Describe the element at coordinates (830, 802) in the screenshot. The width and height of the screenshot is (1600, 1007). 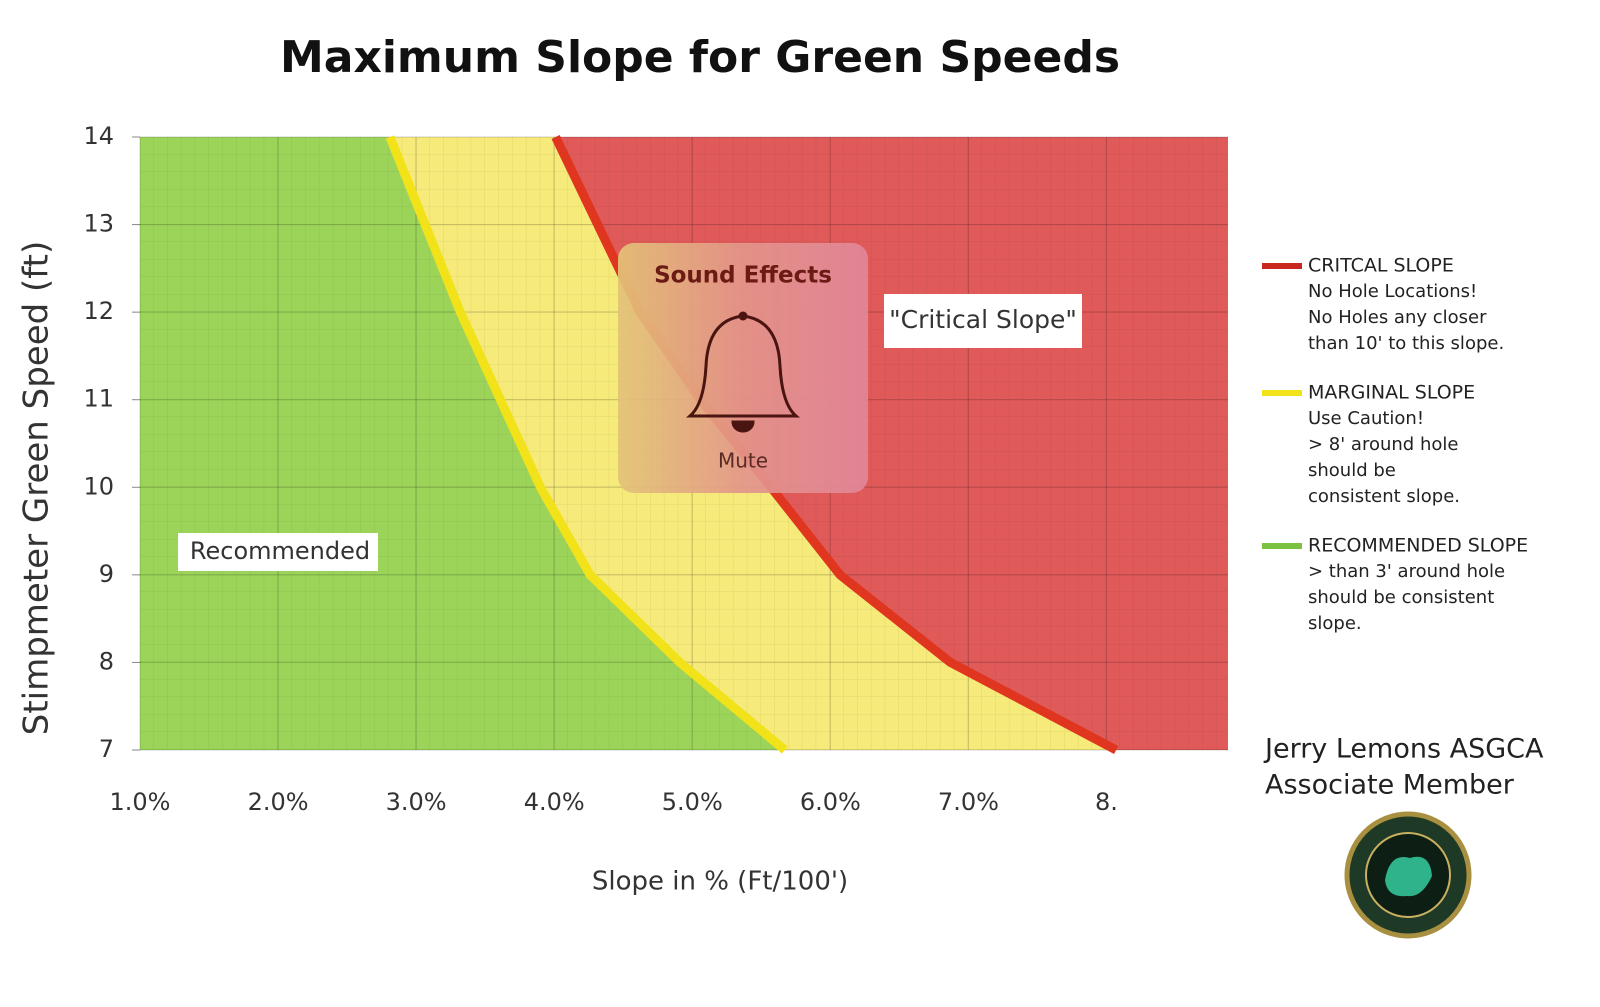
I see `x-tick-label: 6.0%` at that location.